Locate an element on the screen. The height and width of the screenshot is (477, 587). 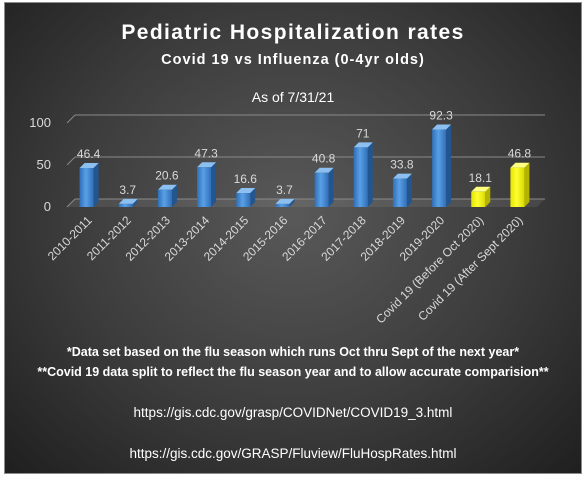
data-label: 16.6 is located at coordinates (246, 179).